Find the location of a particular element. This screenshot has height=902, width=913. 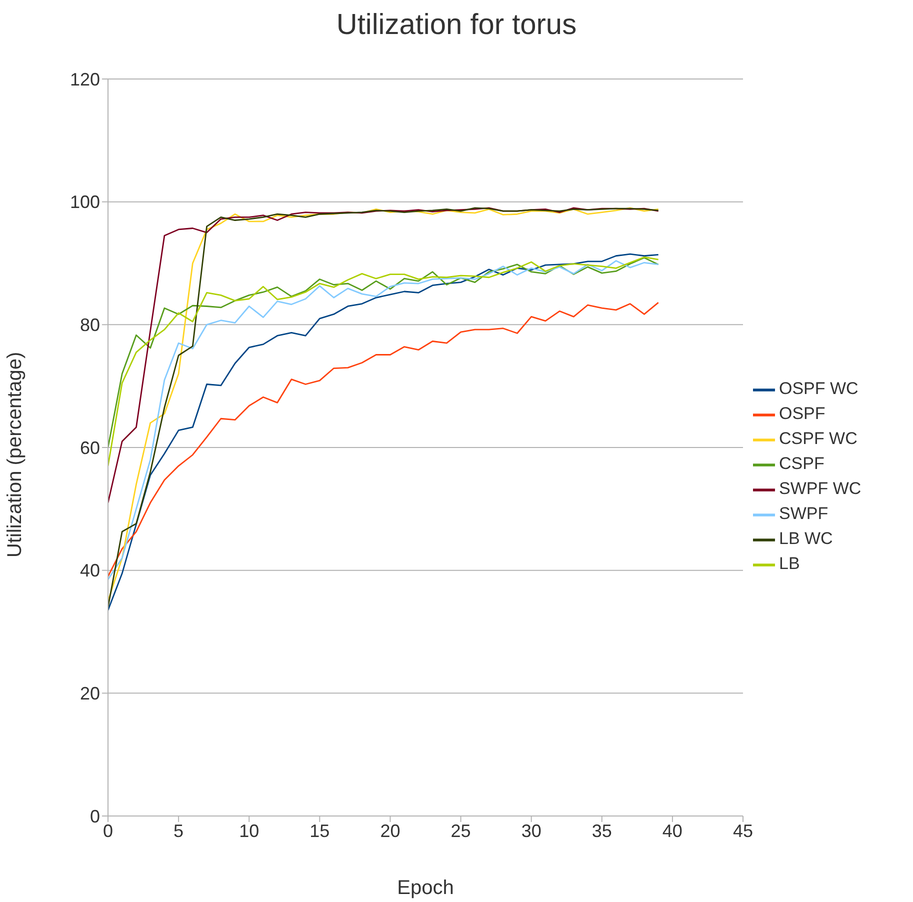

y-tick-label: 60 is located at coordinates (90, 448).